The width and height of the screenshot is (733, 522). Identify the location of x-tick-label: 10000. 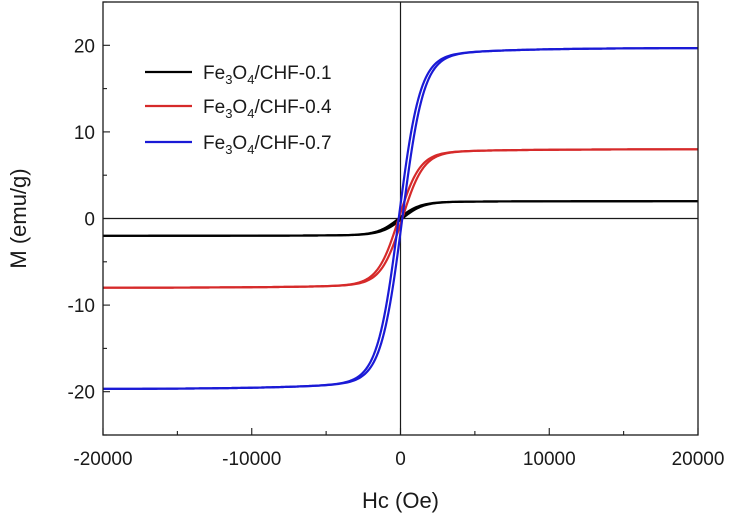
(549, 459).